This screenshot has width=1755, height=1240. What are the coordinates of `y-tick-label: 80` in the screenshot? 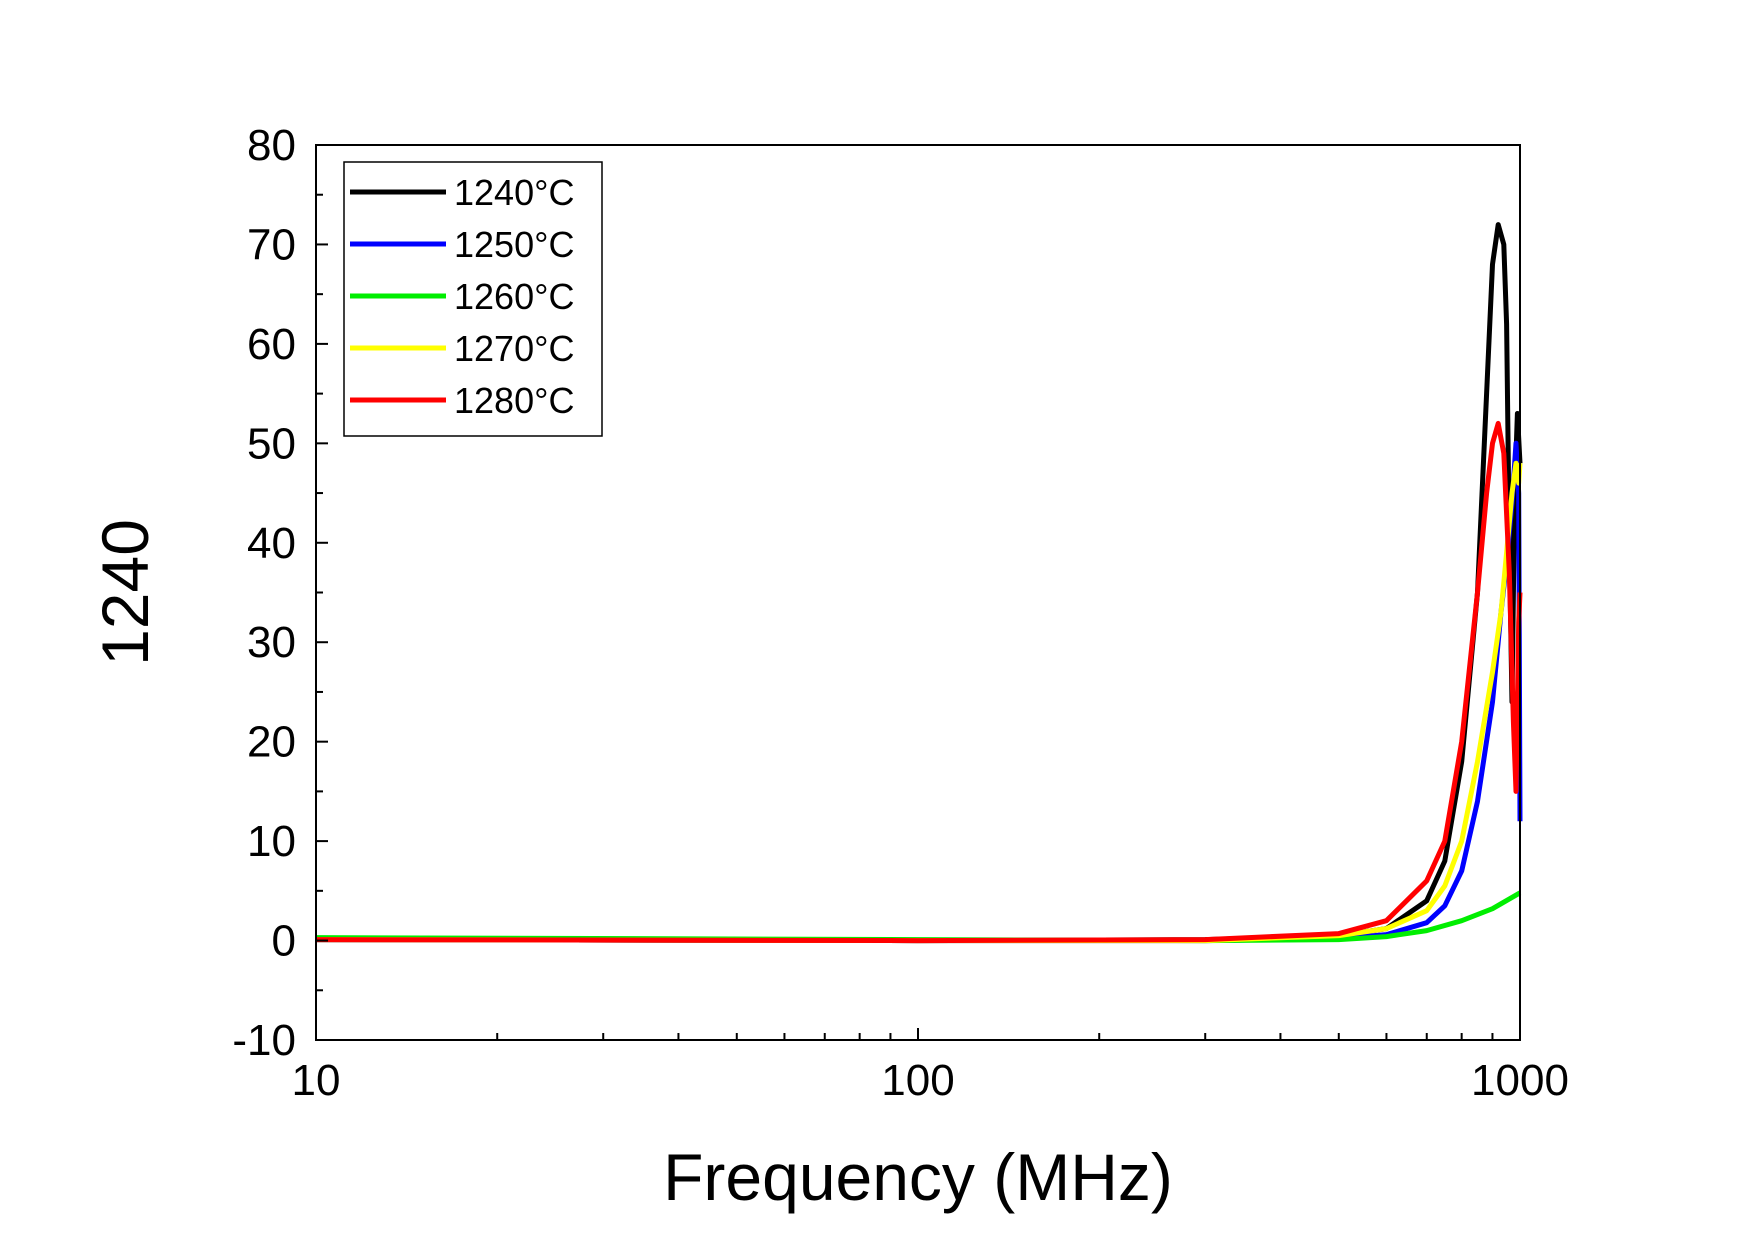 It's located at (271, 145).